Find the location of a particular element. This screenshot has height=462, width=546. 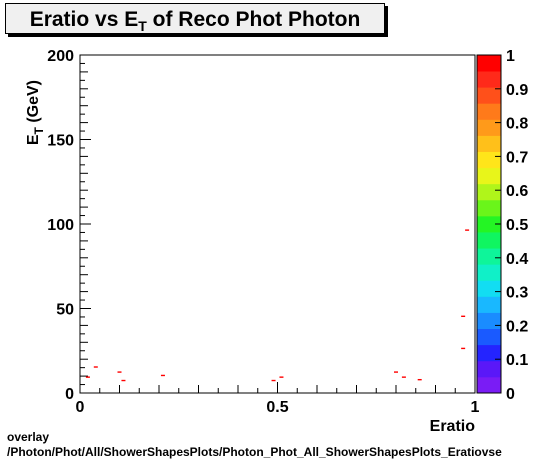

y-axis-label-subscript: T is located at coordinates (39, 130).